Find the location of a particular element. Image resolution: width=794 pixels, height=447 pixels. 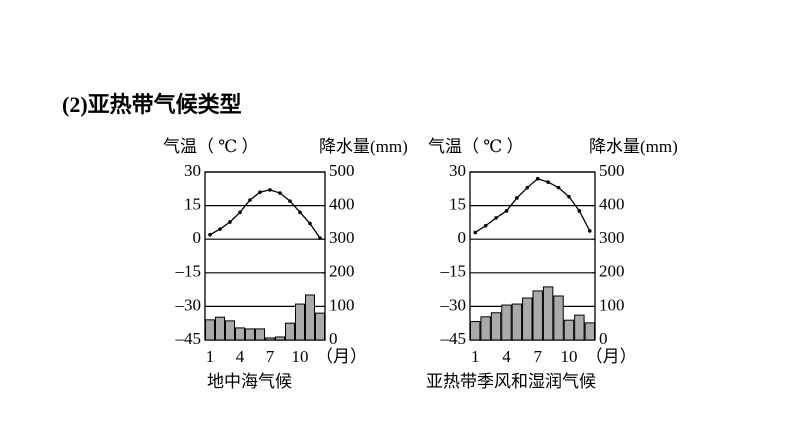

chart-caption: 亚热带季风和湿润气候 is located at coordinates (511, 381).